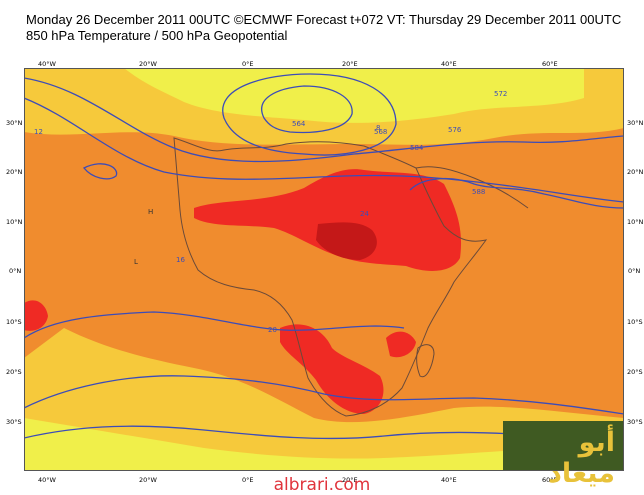 The width and height of the screenshot is (644, 495). I want to click on left-axis-0n: 0°N, so click(15, 271).